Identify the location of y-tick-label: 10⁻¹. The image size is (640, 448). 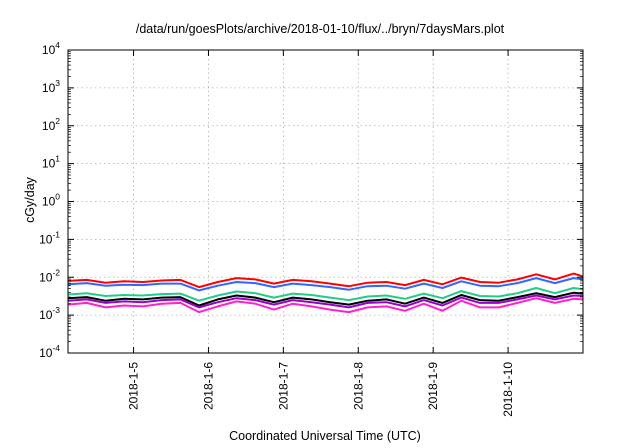
(49, 237).